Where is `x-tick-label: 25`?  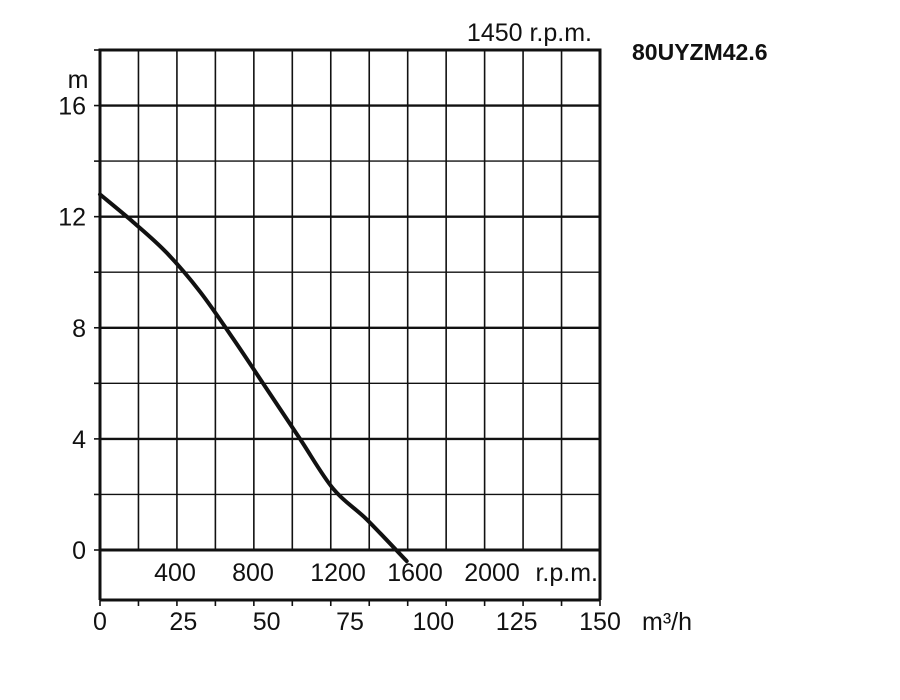 x-tick-label: 25 is located at coordinates (183, 622).